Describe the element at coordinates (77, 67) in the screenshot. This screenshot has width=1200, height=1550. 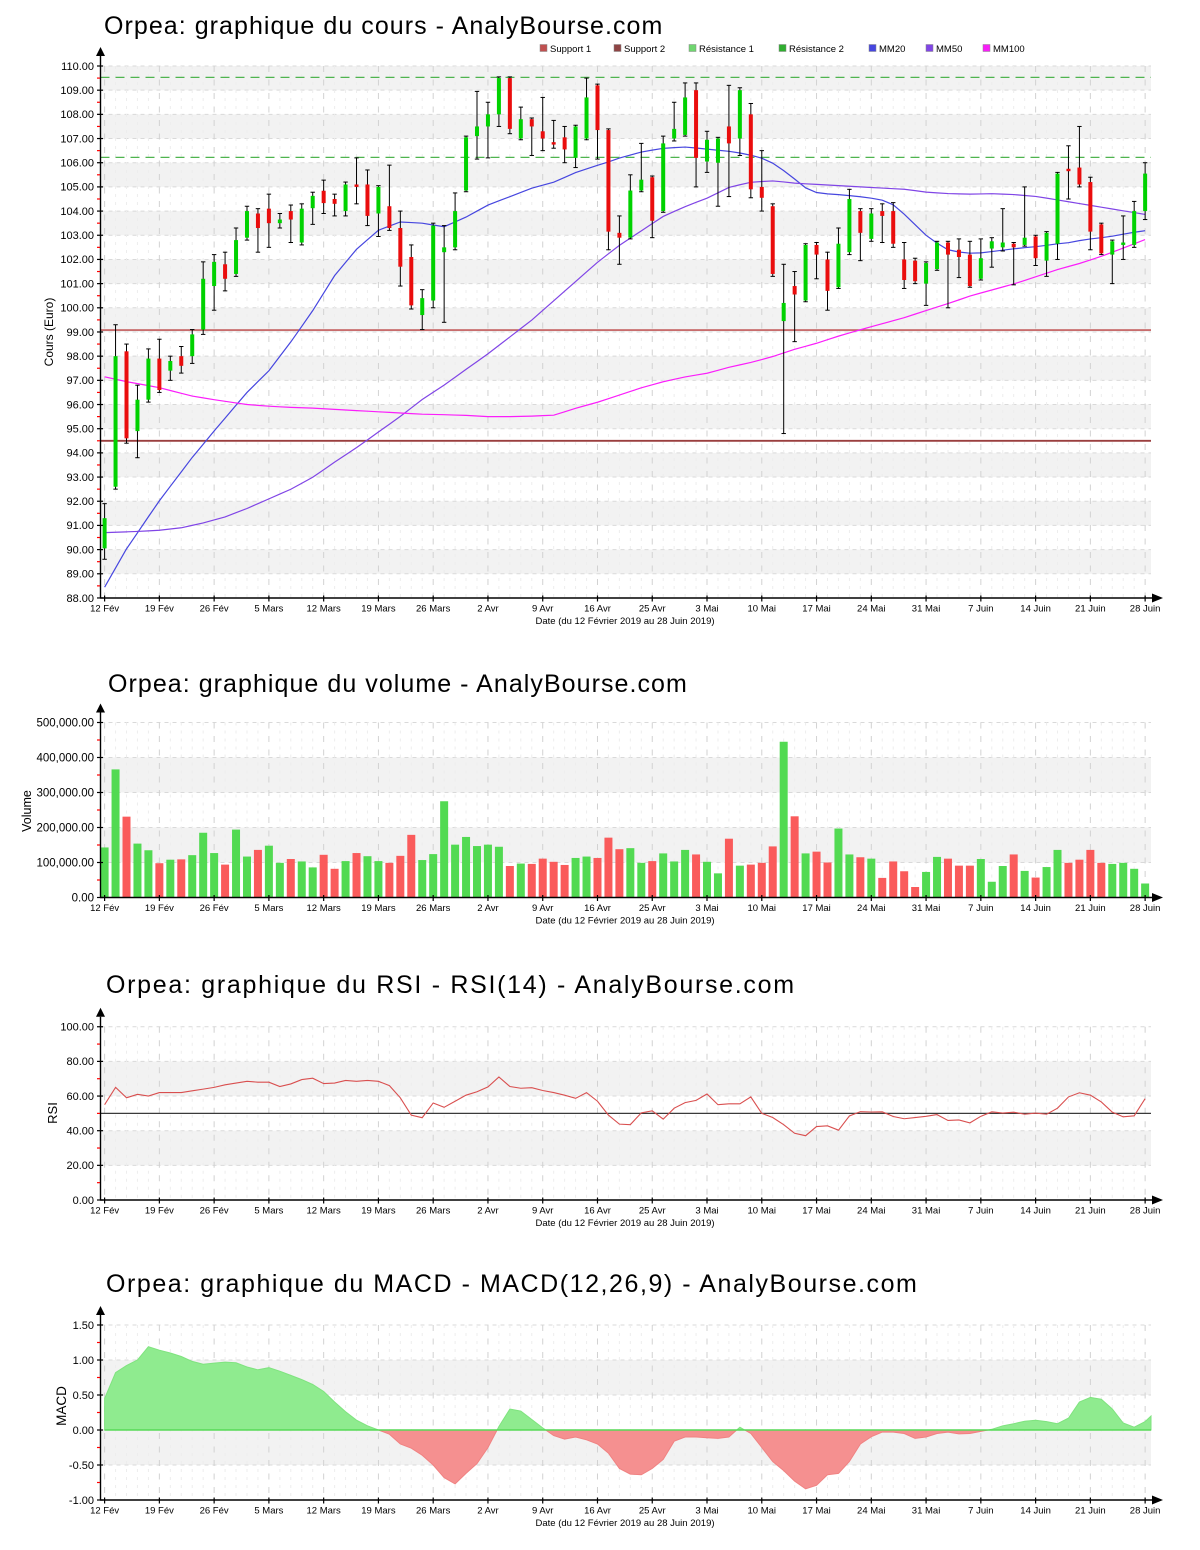
I see `svg-text: 110.00` at that location.